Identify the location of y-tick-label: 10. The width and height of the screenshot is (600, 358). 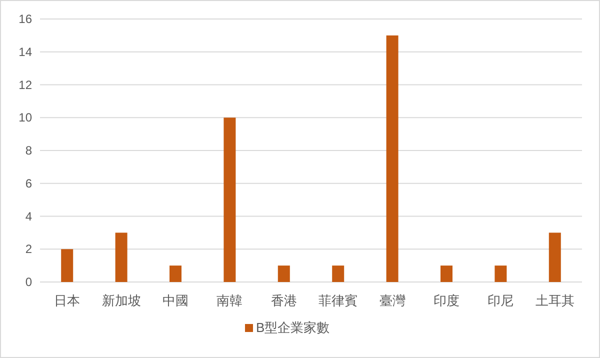
(25, 117).